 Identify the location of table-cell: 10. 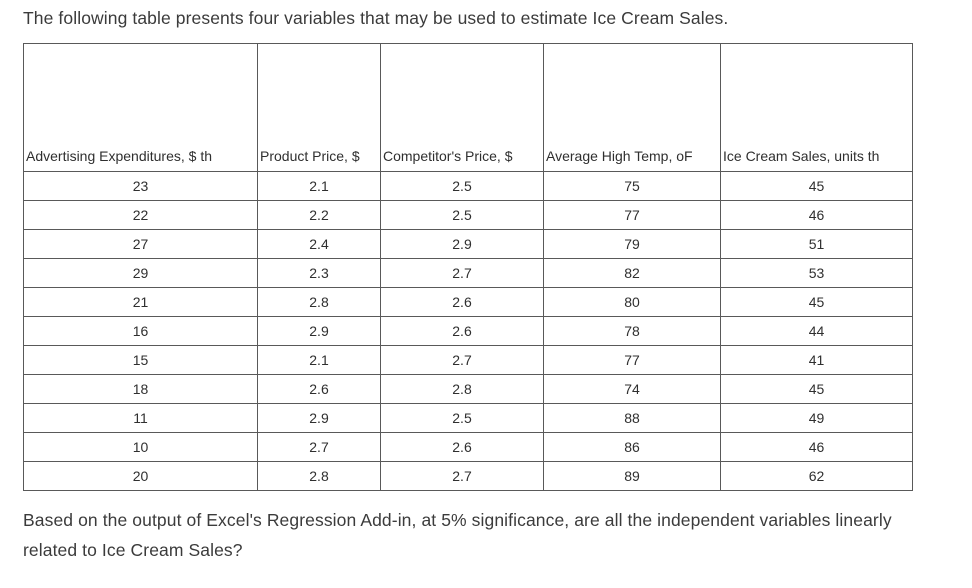
(140, 447).